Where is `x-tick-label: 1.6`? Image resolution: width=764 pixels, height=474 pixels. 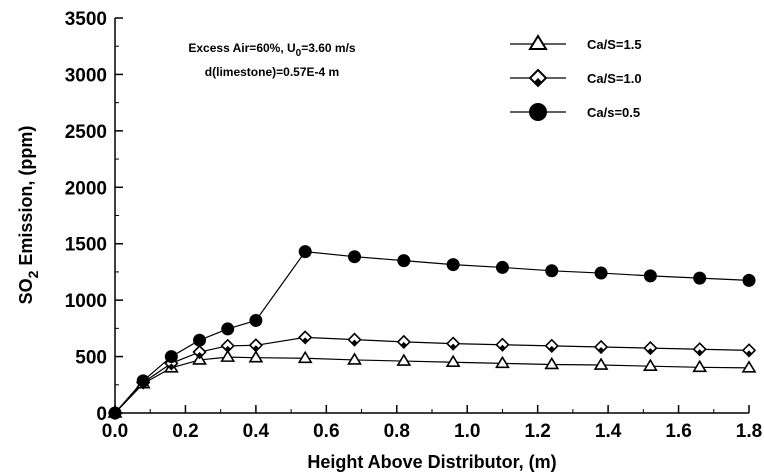
x-tick-label: 1.6 is located at coordinates (678, 431).